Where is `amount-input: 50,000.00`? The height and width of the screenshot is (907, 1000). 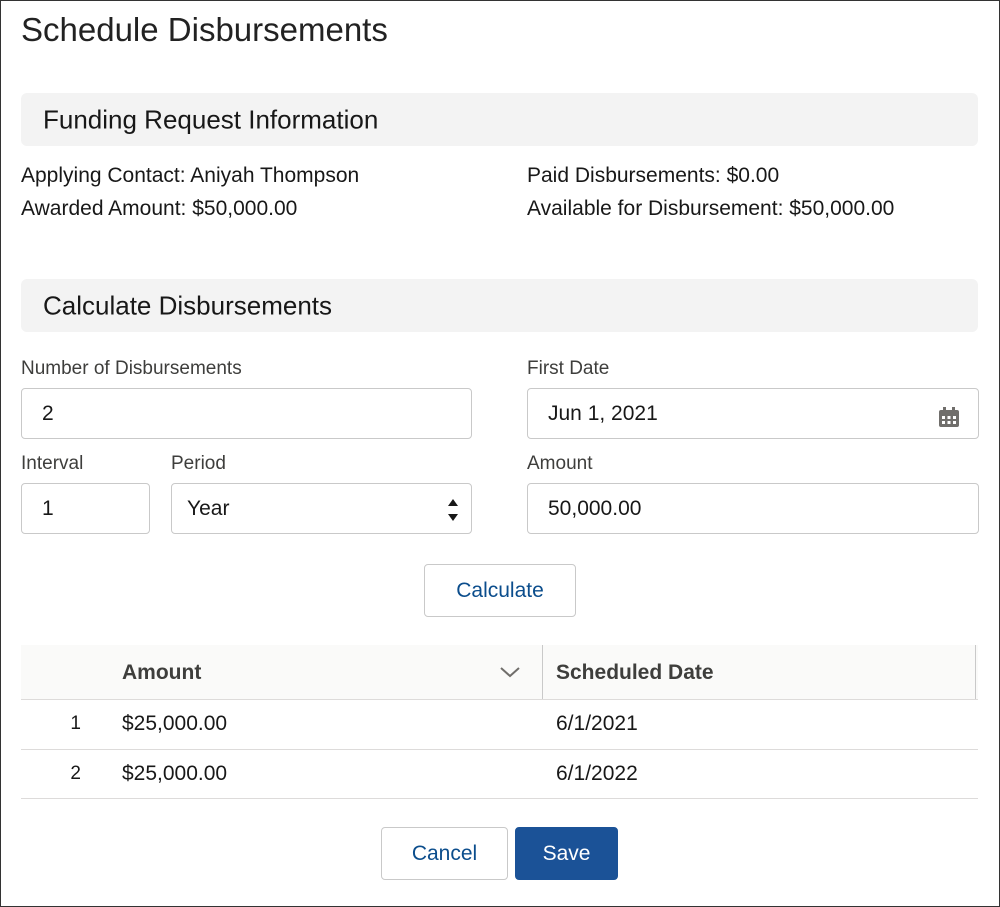
amount-input: 50,000.00 is located at coordinates (753, 508).